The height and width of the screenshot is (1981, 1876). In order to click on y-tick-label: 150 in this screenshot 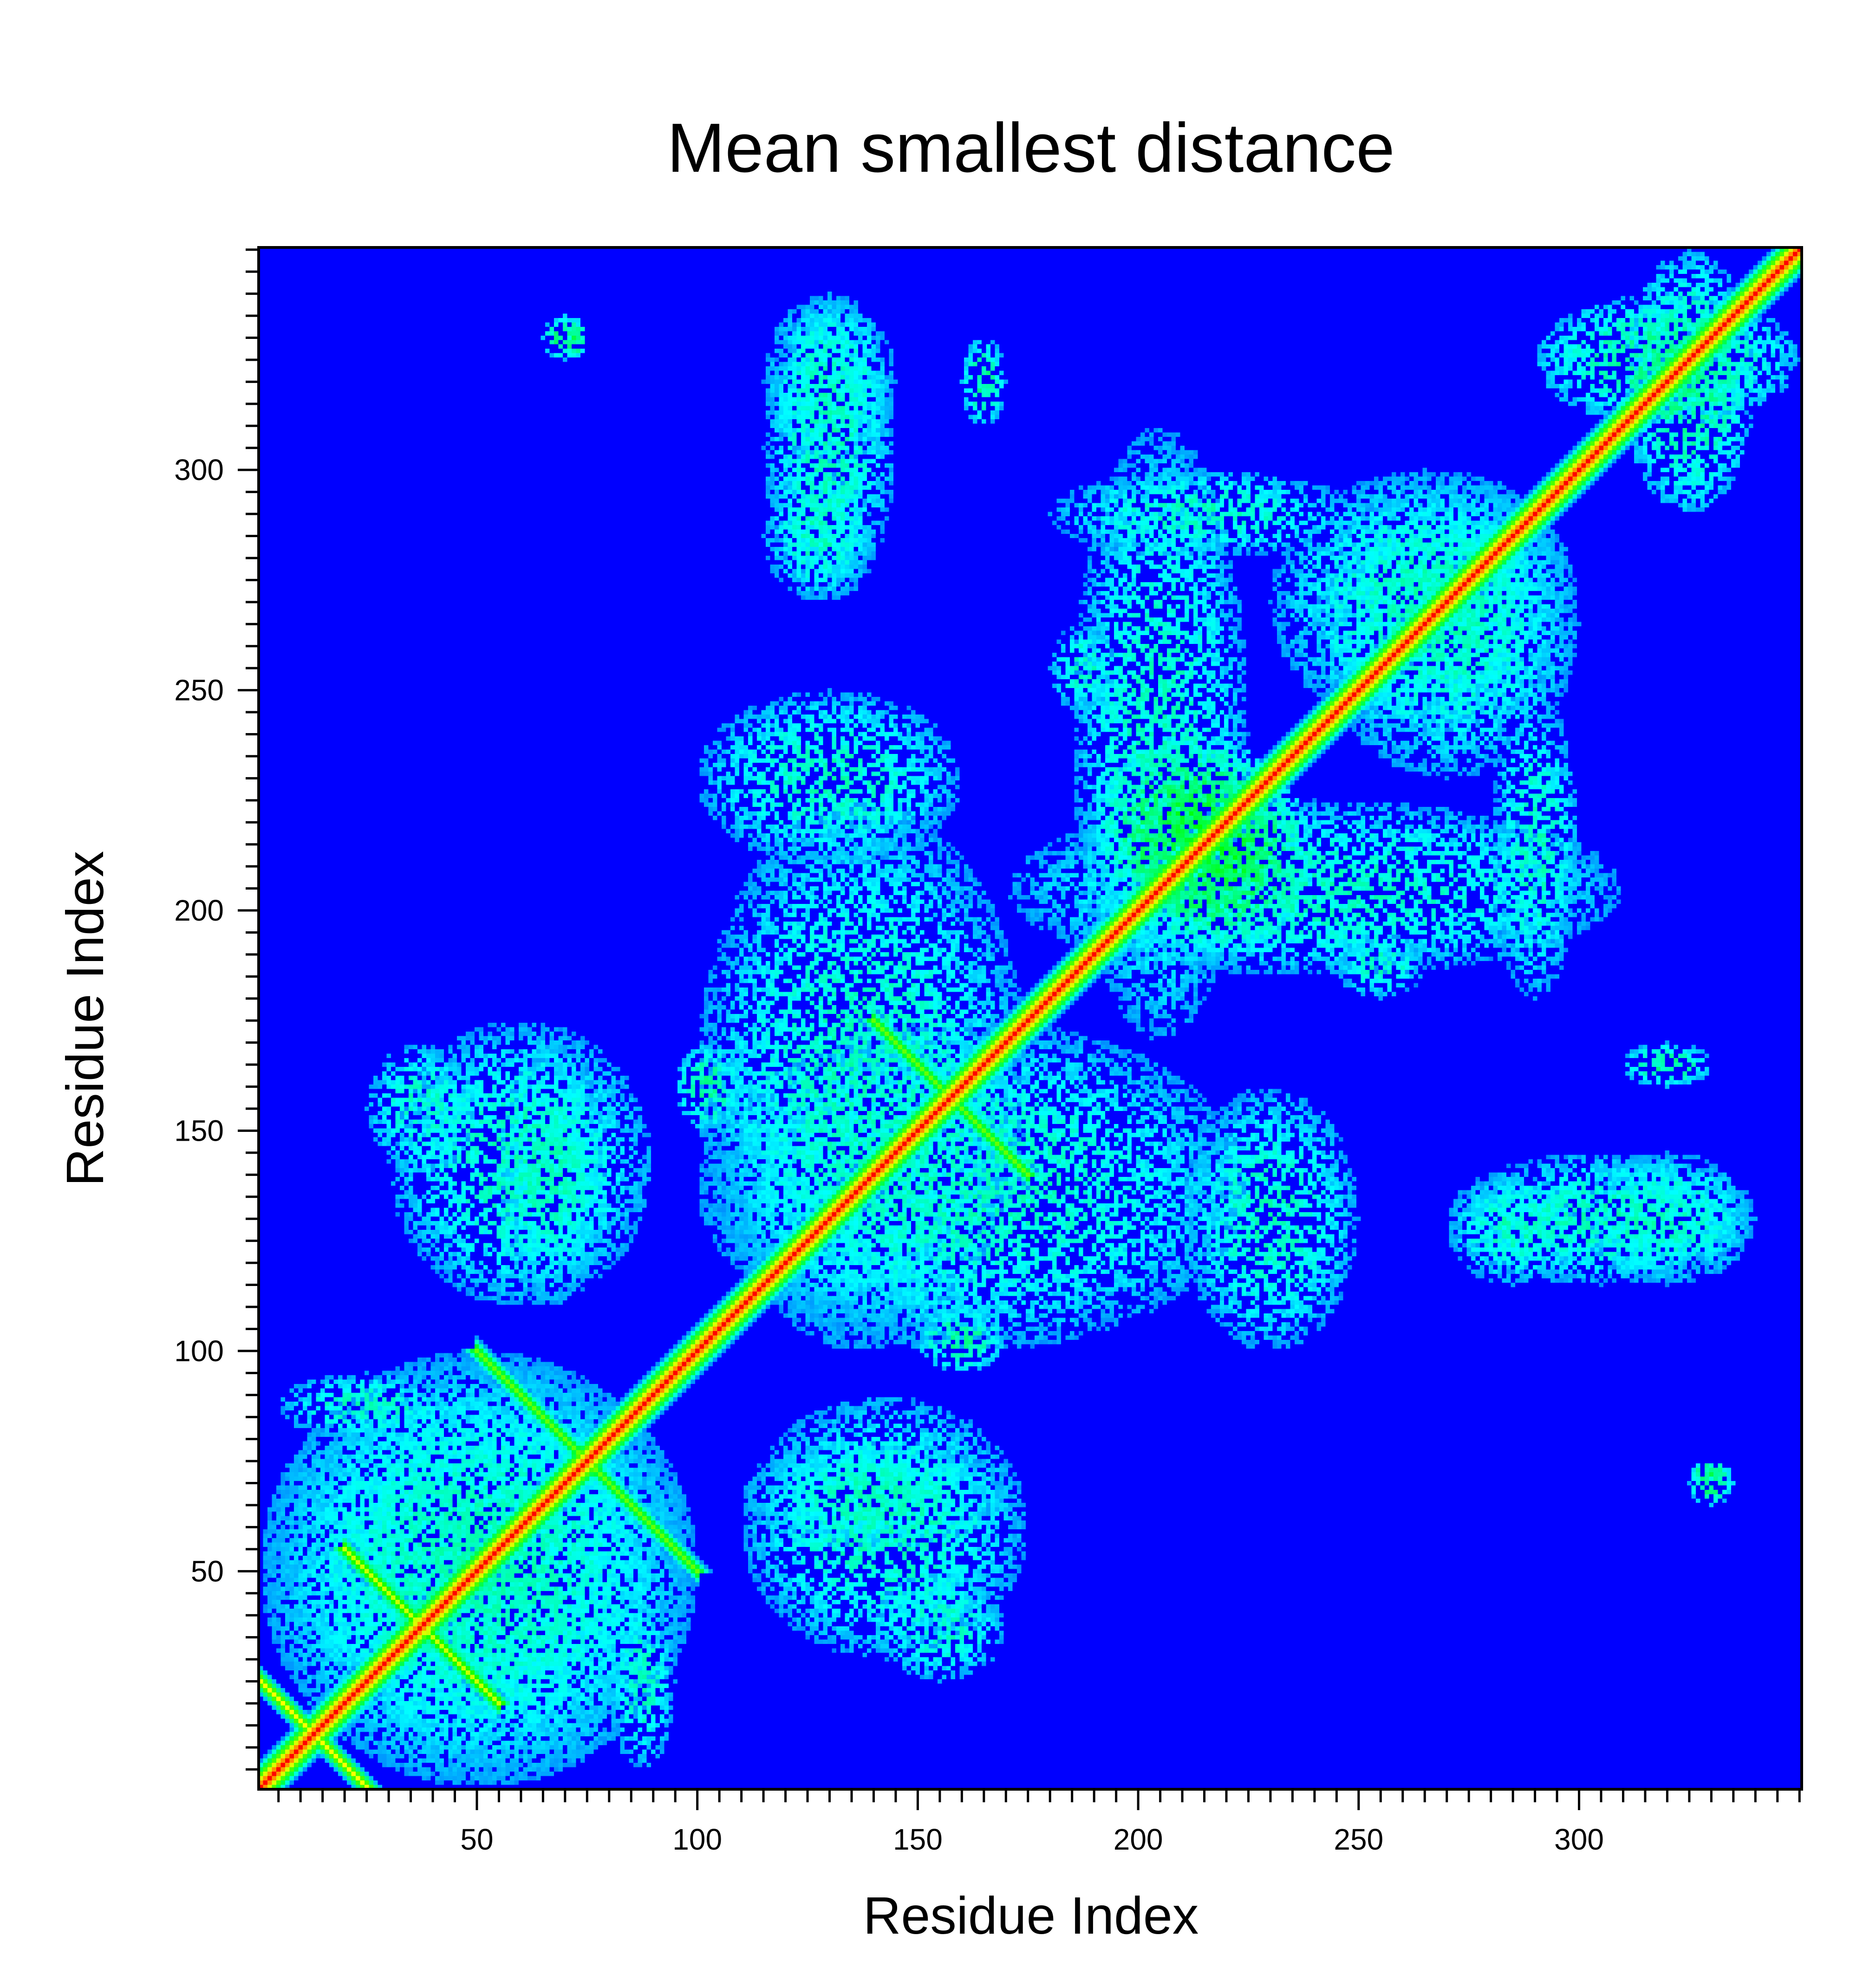, I will do `click(199, 1130)`.